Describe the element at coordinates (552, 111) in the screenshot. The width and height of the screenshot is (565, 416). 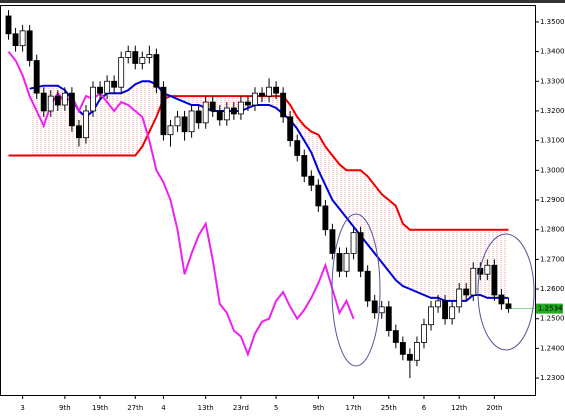
I see `y-tick-label: 1.32000` at that location.